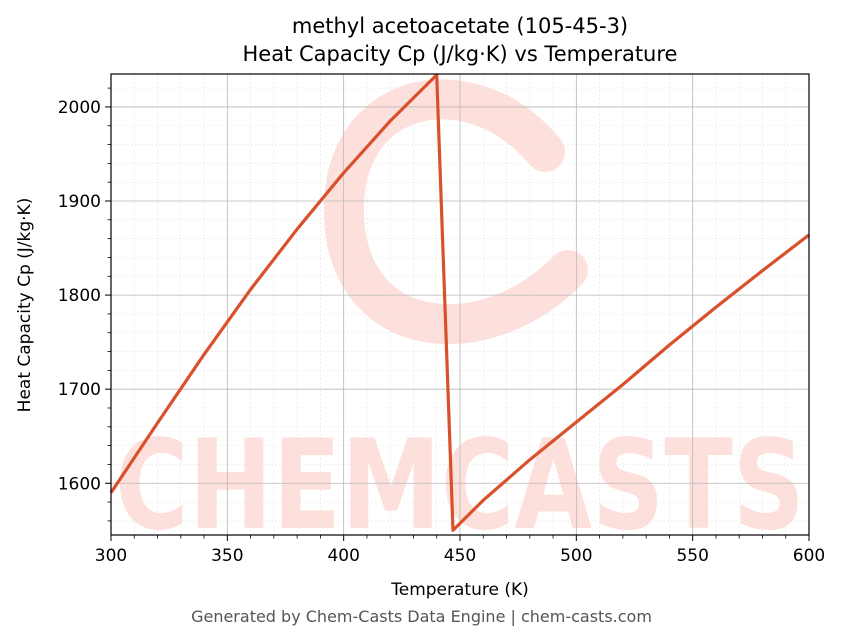 This screenshot has height=644, width=843. What do you see at coordinates (79, 484) in the screenshot?
I see `y-tick-label: 1600` at bounding box center [79, 484].